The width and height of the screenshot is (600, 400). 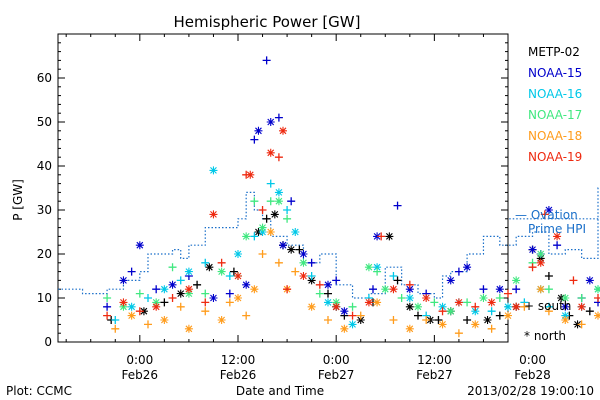 What do you see at coordinates (434, 375) in the screenshot?
I see `x-tick-date: Feb27` at bounding box center [434, 375].